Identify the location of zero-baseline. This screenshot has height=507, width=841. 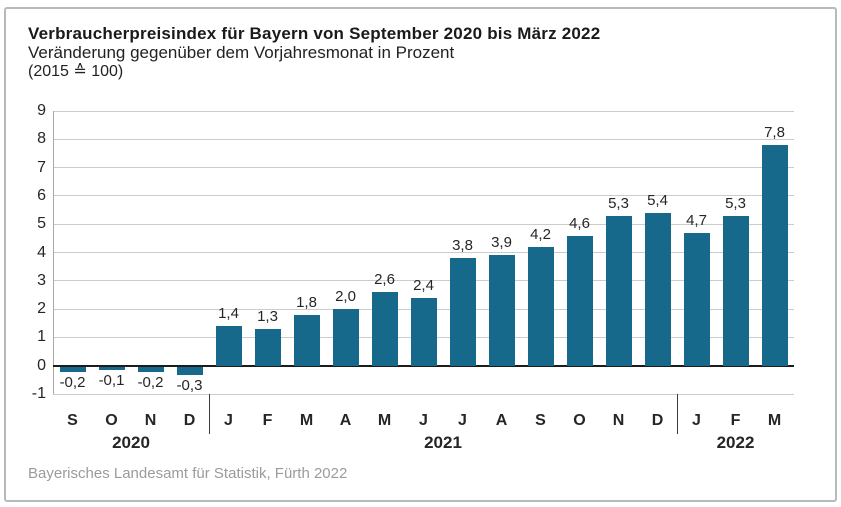
(423, 365).